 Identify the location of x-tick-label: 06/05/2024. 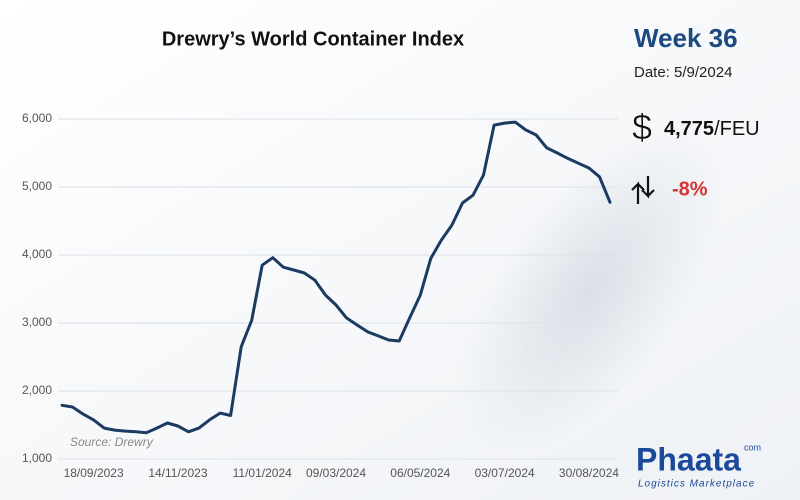
(420, 473).